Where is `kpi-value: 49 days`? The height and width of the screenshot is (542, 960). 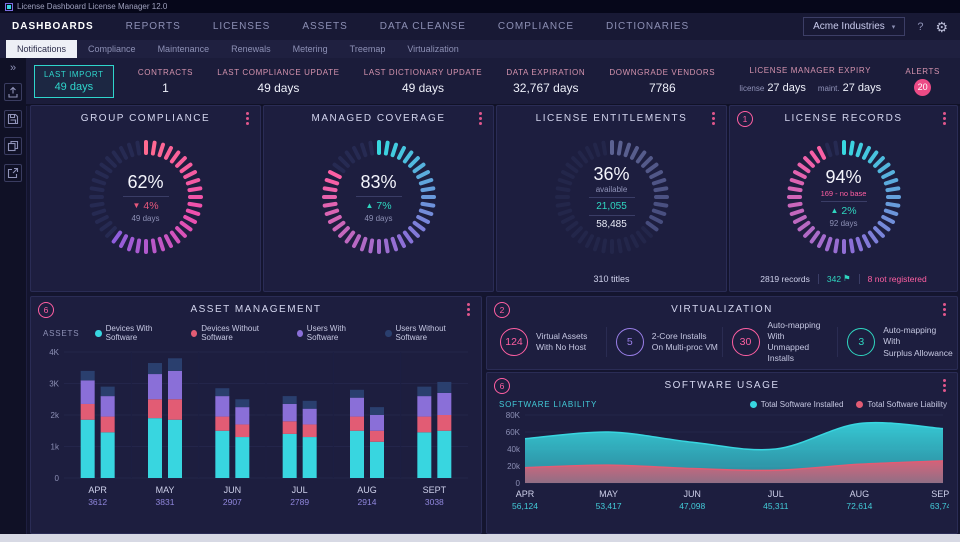 kpi-value: 49 days is located at coordinates (422, 87).